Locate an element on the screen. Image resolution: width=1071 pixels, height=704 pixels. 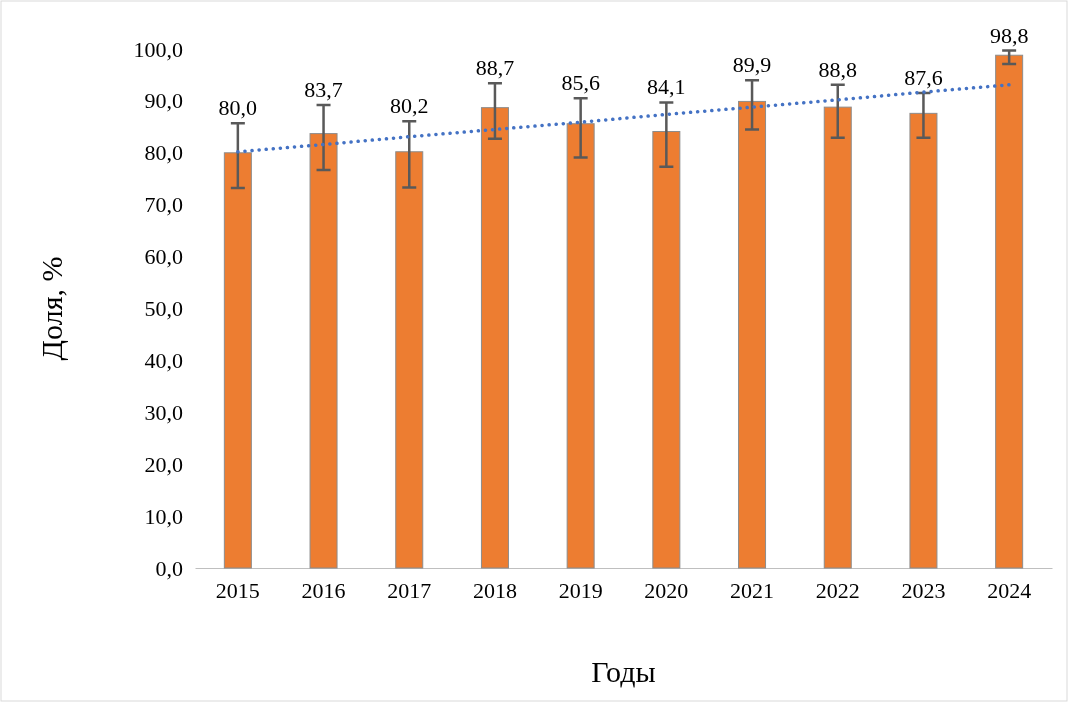
y-tick-label: 20,0 is located at coordinates (163, 464).